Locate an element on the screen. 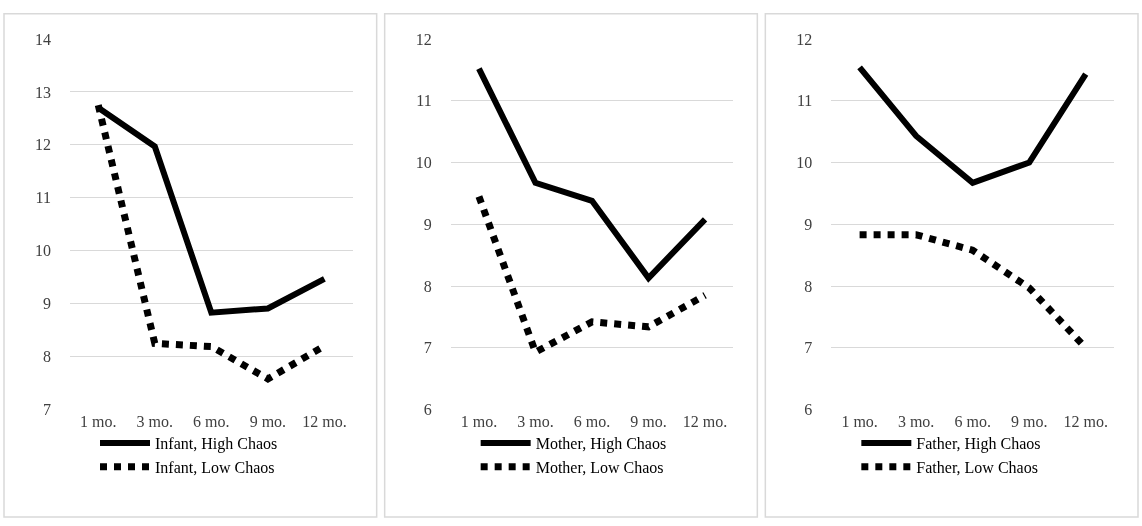  legend-label: Father, Low Chaos is located at coordinates (977, 467).